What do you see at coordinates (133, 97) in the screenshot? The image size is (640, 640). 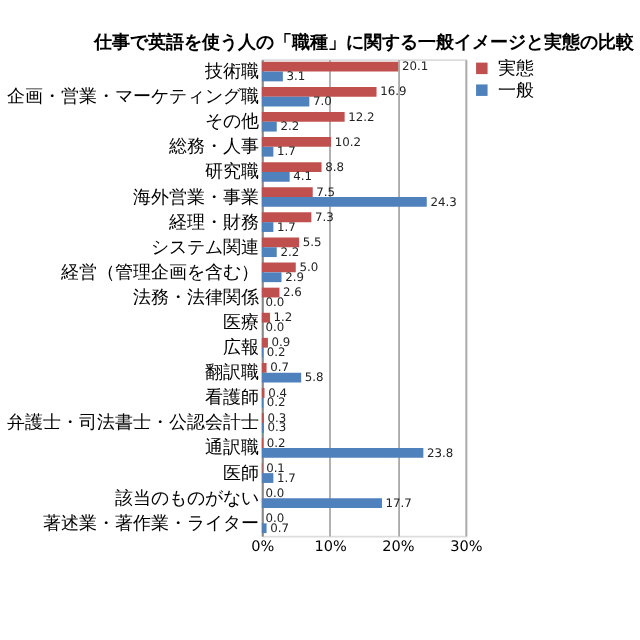 I see `y-tick-label: 企画・営業・マーケティング職` at bounding box center [133, 97].